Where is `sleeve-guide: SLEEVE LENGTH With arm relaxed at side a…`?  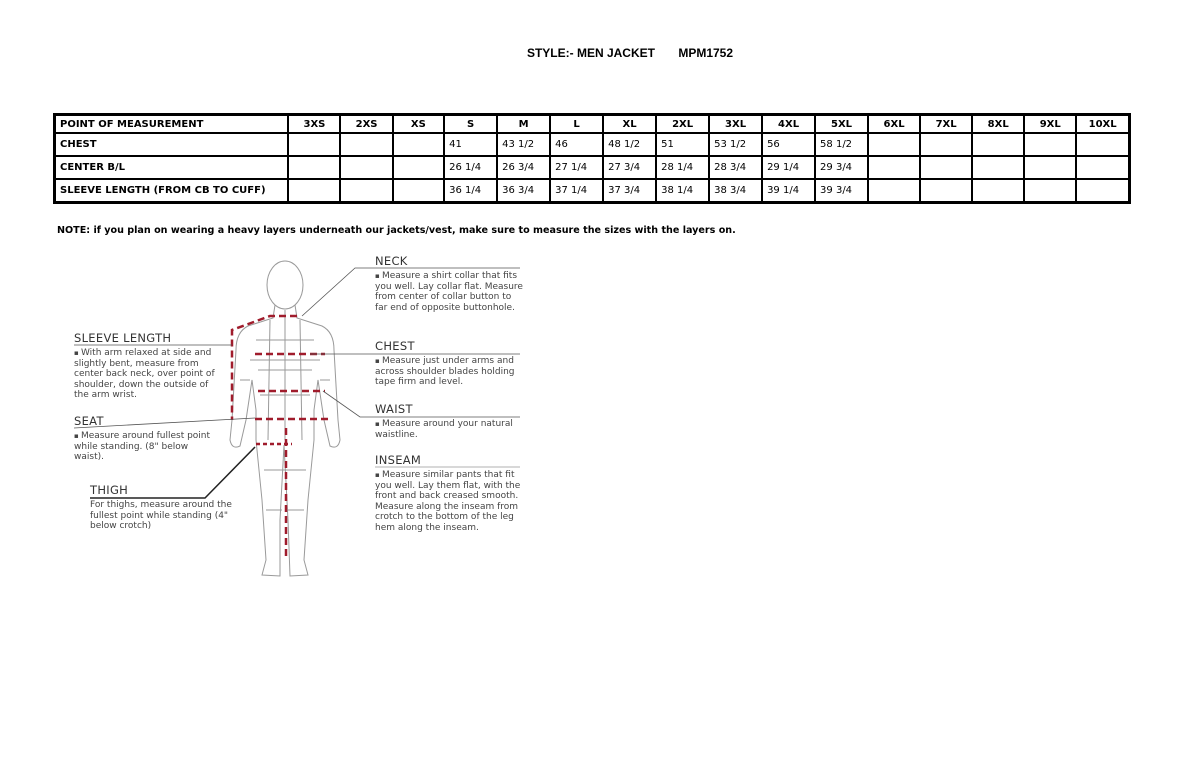
sleeve-guide: SLEEVE LENGTH With arm relaxed at side a… is located at coordinates (149, 366).